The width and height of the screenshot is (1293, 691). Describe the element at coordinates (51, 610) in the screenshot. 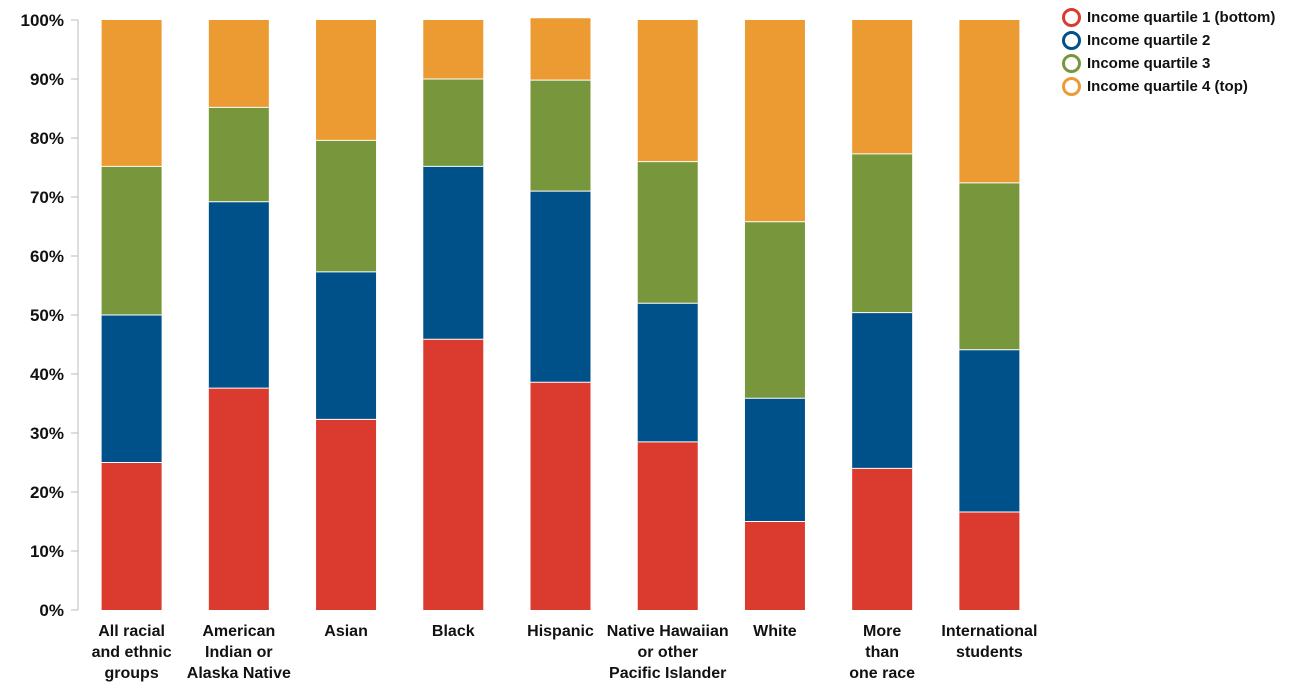

I see `y-tick-label: 0%` at that location.